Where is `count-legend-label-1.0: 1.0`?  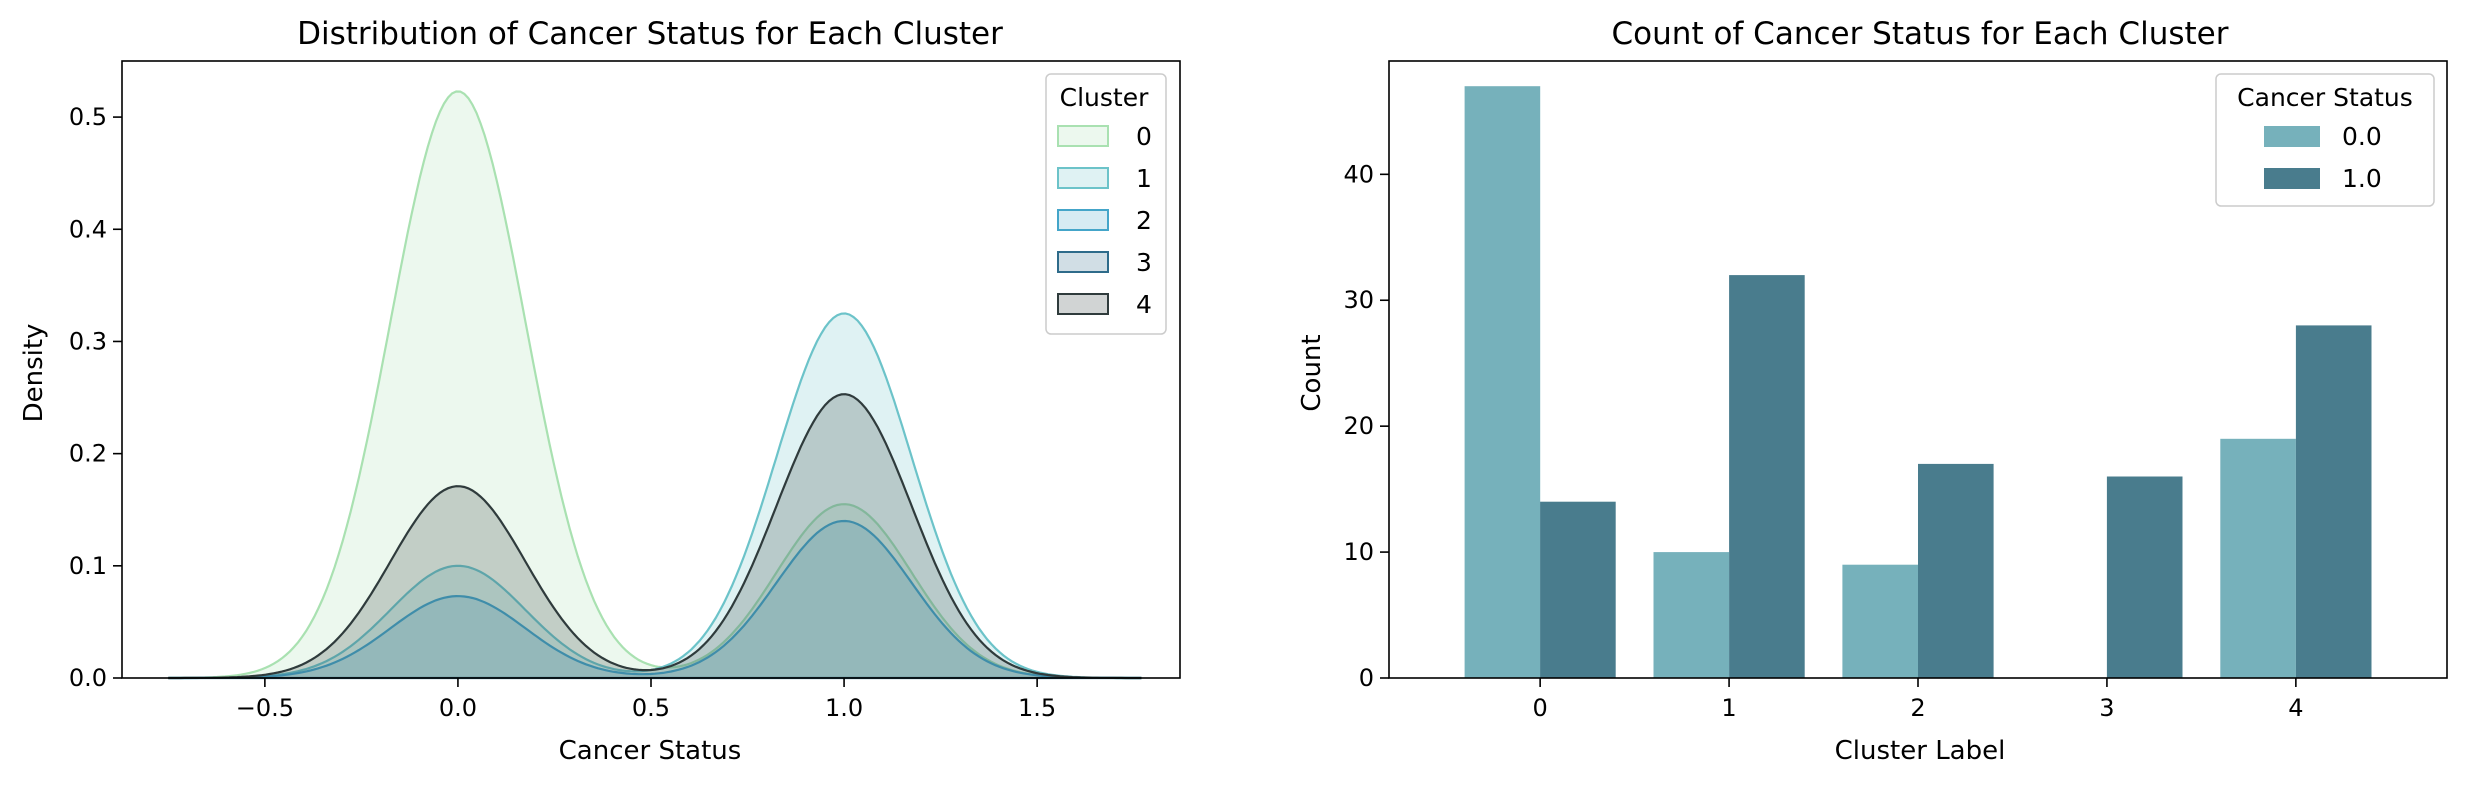 count-legend-label-1.0: 1.0 is located at coordinates (2362, 178).